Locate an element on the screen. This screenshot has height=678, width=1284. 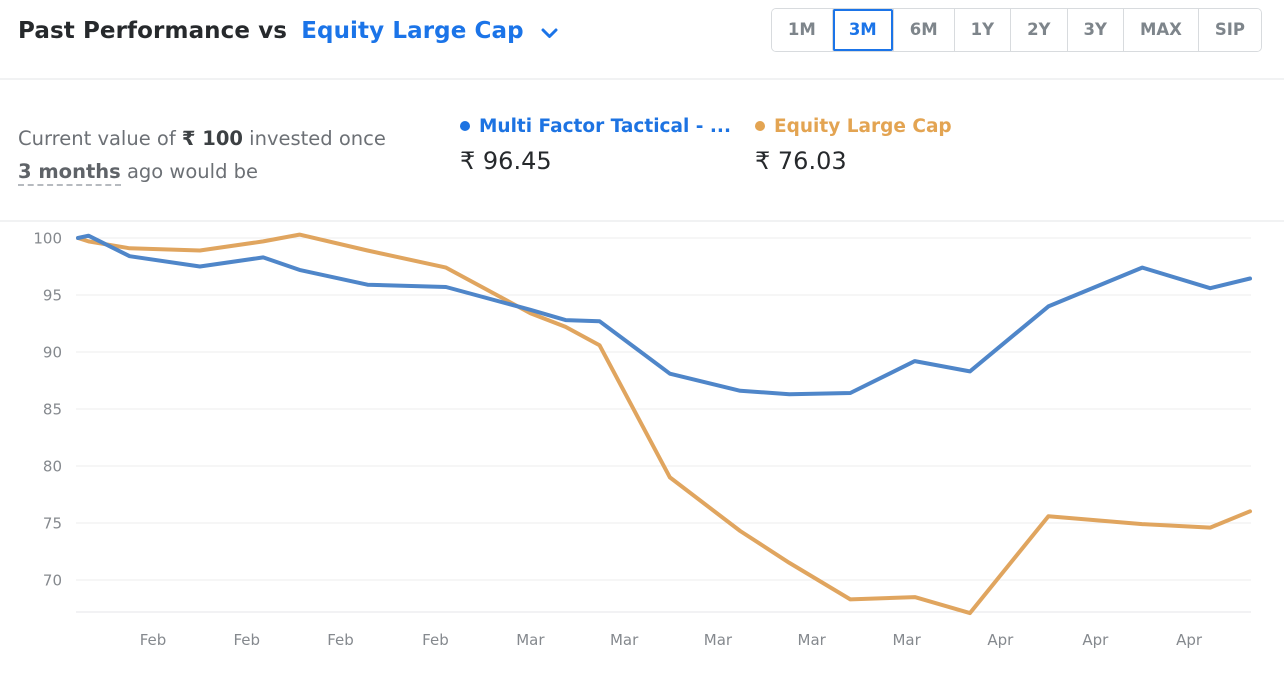
period-button-3y: 3Y is located at coordinates (1094, 30).